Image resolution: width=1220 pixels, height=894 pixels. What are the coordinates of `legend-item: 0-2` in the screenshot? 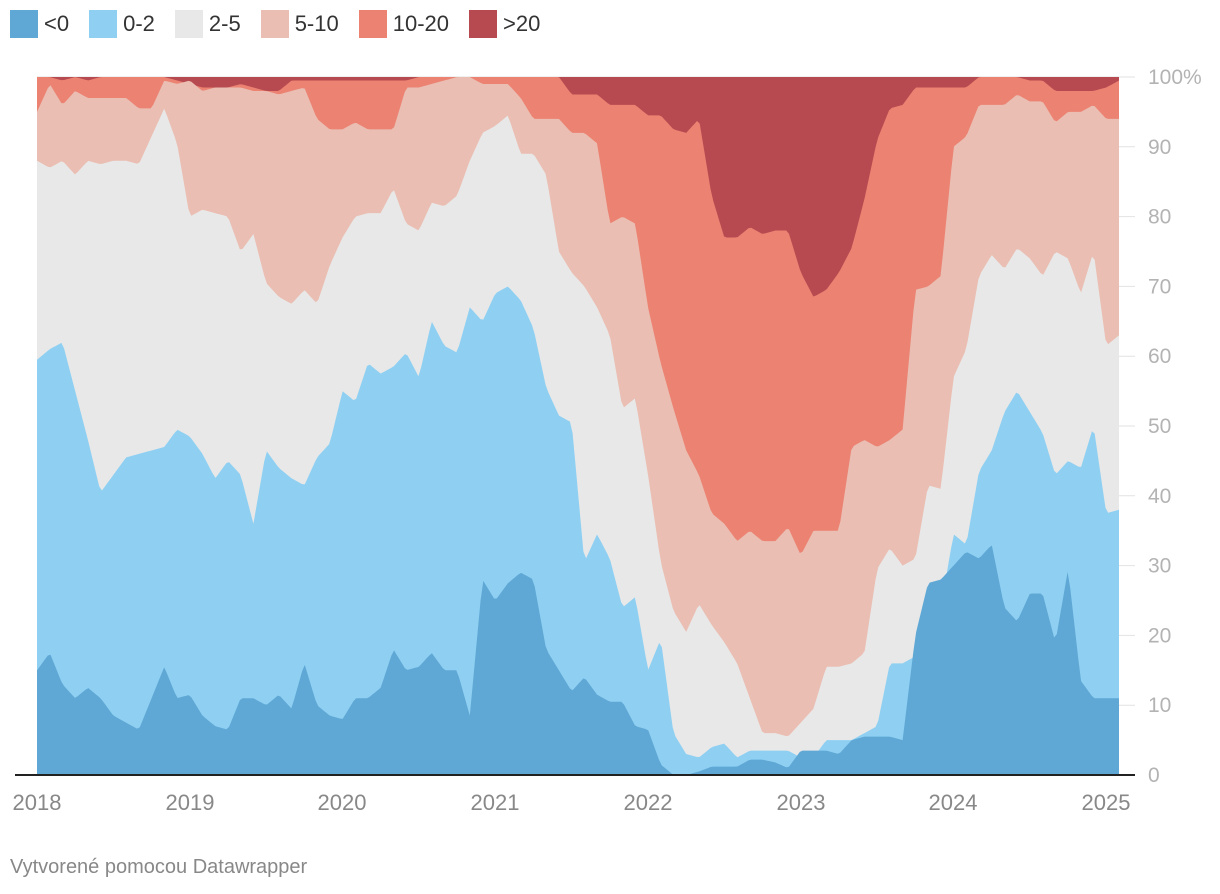 It's located at (122, 24).